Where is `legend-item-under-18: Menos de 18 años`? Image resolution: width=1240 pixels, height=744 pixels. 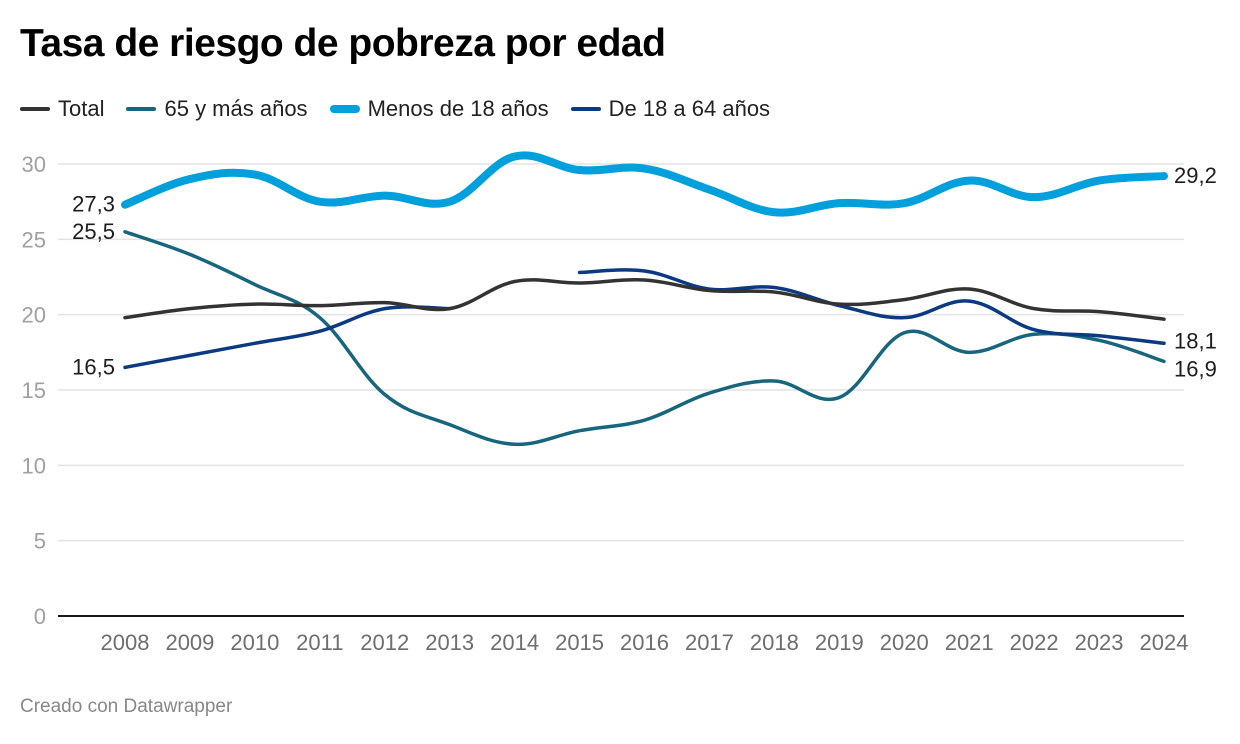
legend-item-under-18: Menos de 18 años is located at coordinates (439, 109).